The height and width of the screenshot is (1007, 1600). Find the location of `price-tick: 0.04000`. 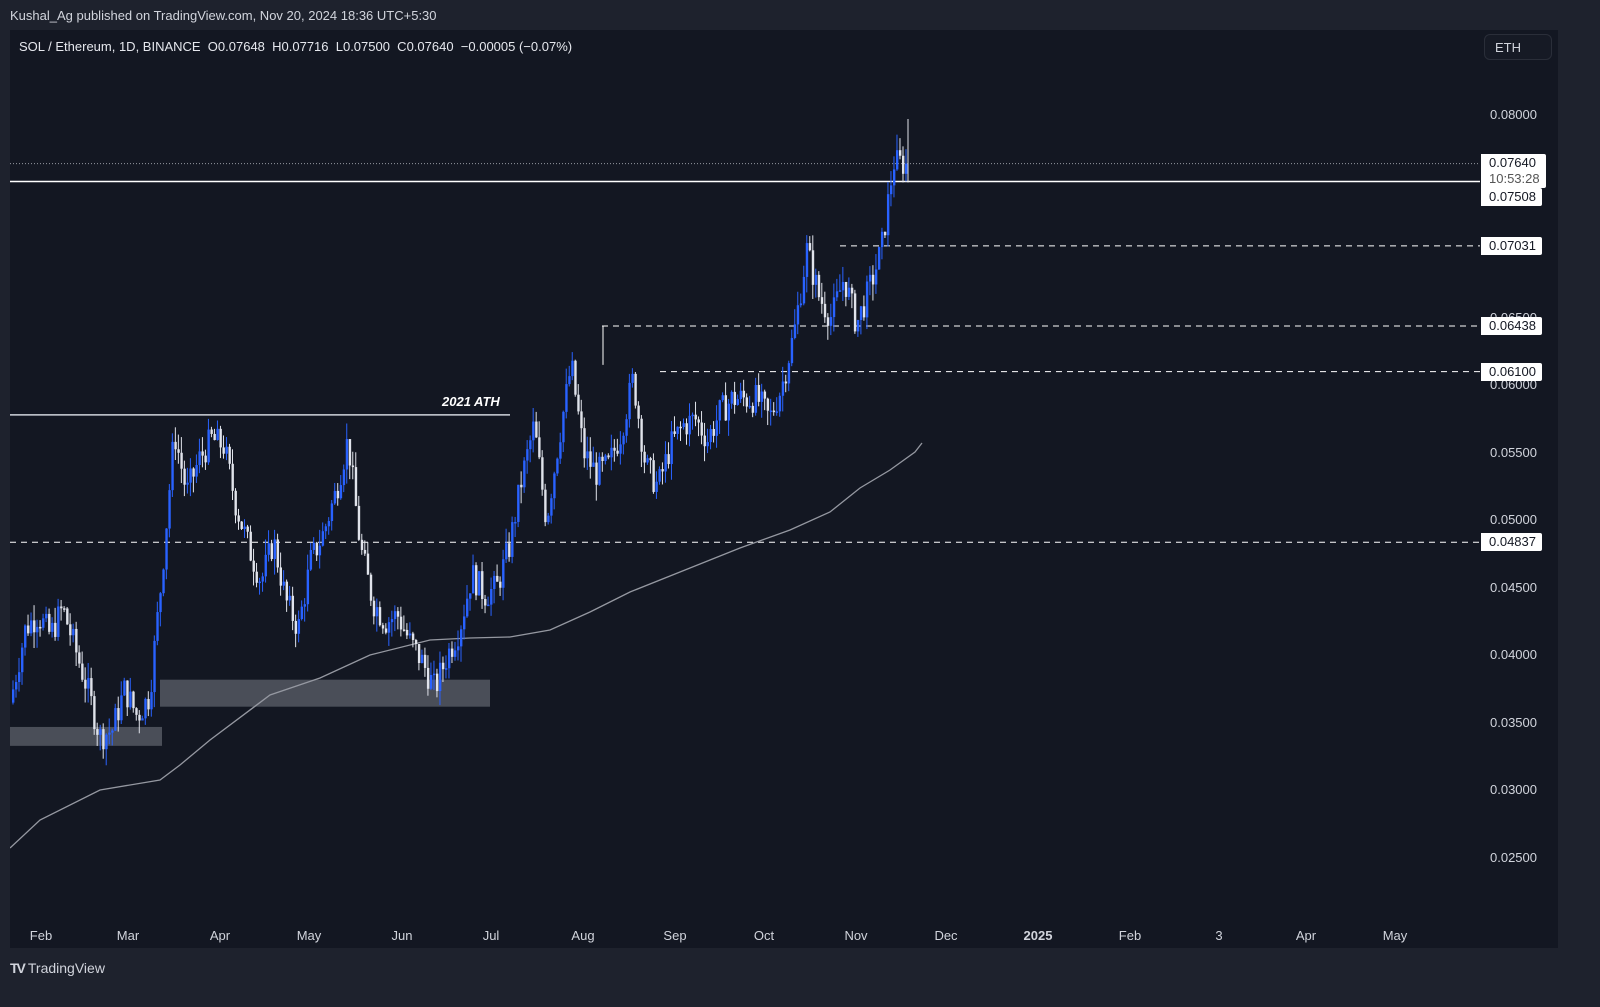

price-tick: 0.04000 is located at coordinates (1513, 655).